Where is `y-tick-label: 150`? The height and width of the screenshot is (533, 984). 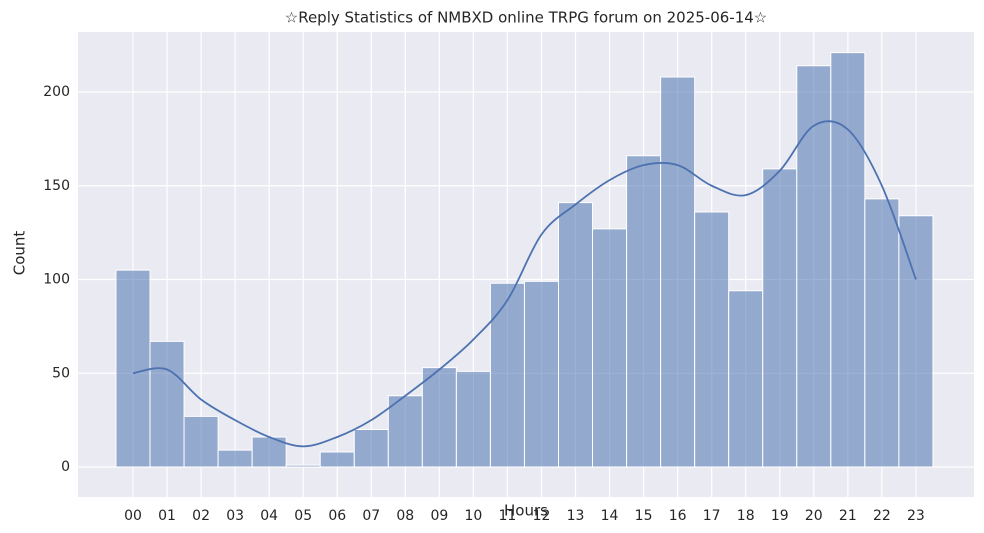 y-tick-label: 150 is located at coordinates (56, 186).